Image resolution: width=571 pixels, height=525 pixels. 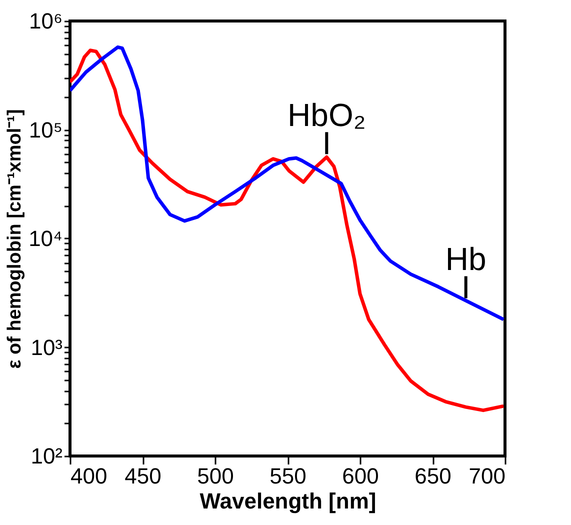 What do you see at coordinates (89, 476) in the screenshot?
I see `x-tick-label: 400` at bounding box center [89, 476].